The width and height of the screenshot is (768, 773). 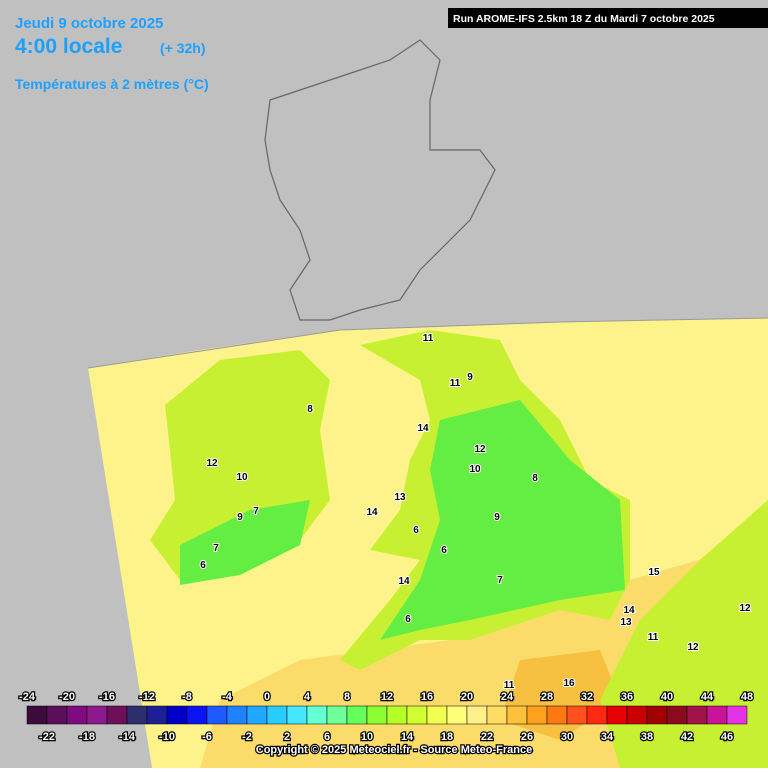 I want to click on legend-bottom-label: -2, so click(x=247, y=737).